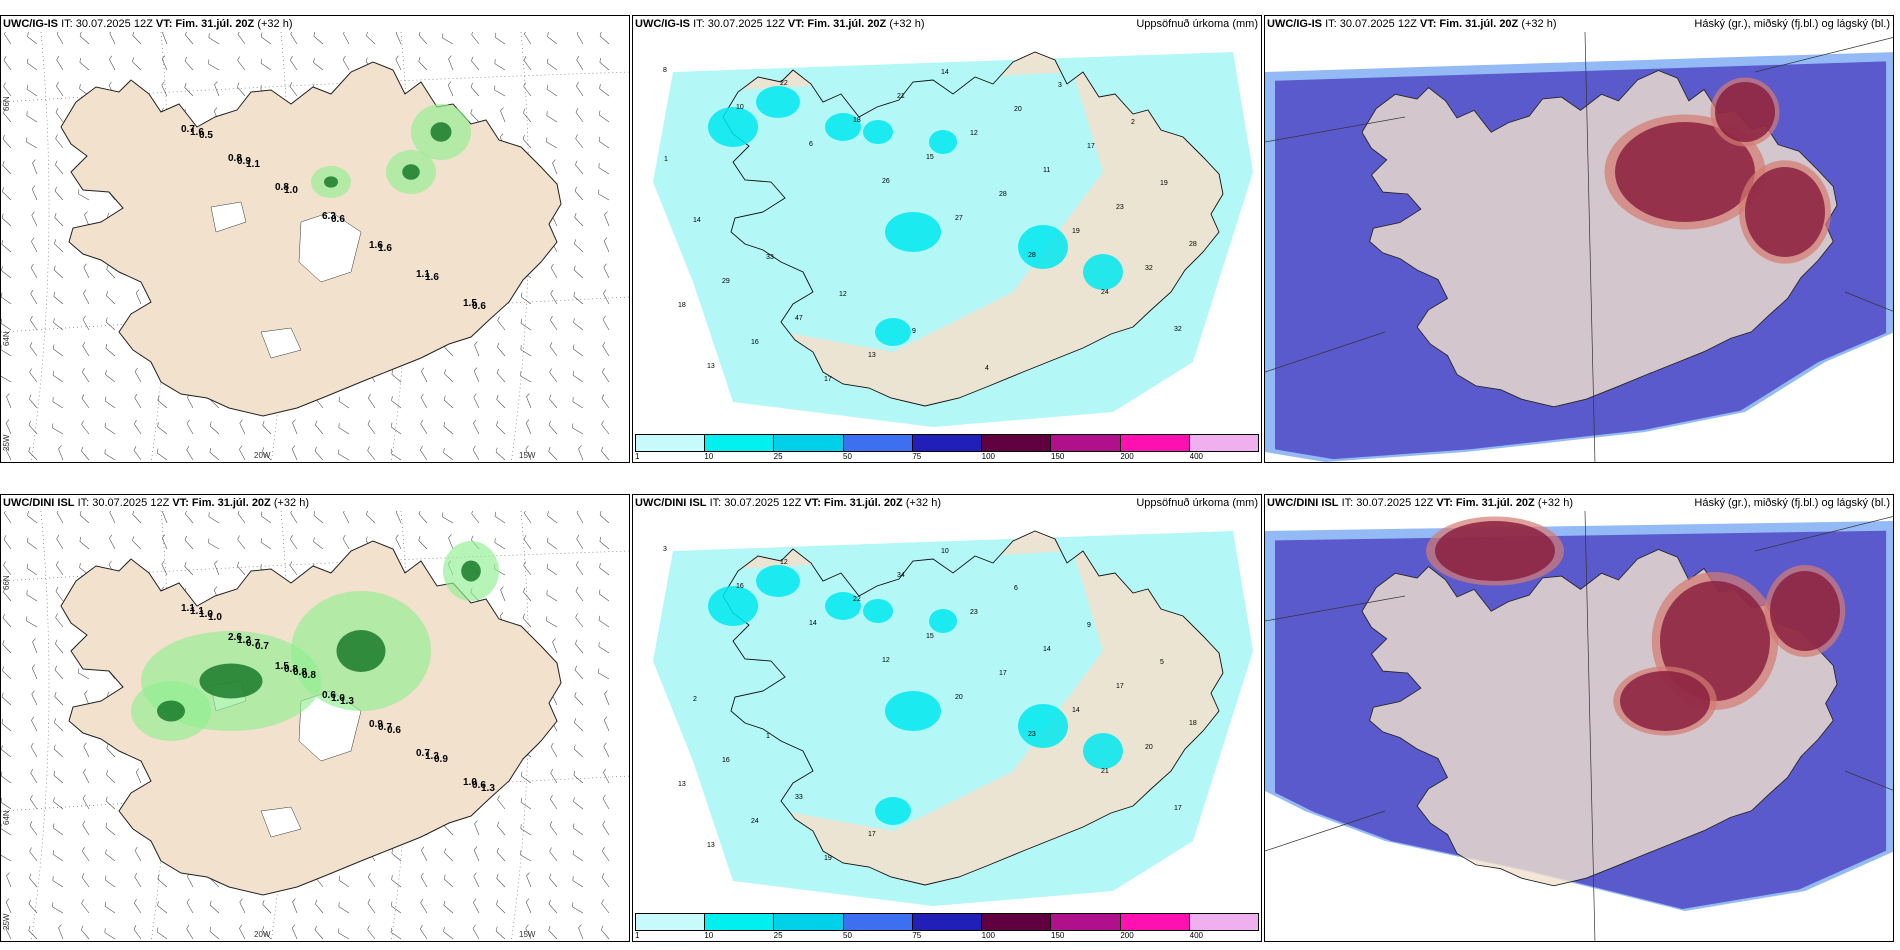 The image size is (1900, 950). I want to click on precip-core, so click(171, 711).